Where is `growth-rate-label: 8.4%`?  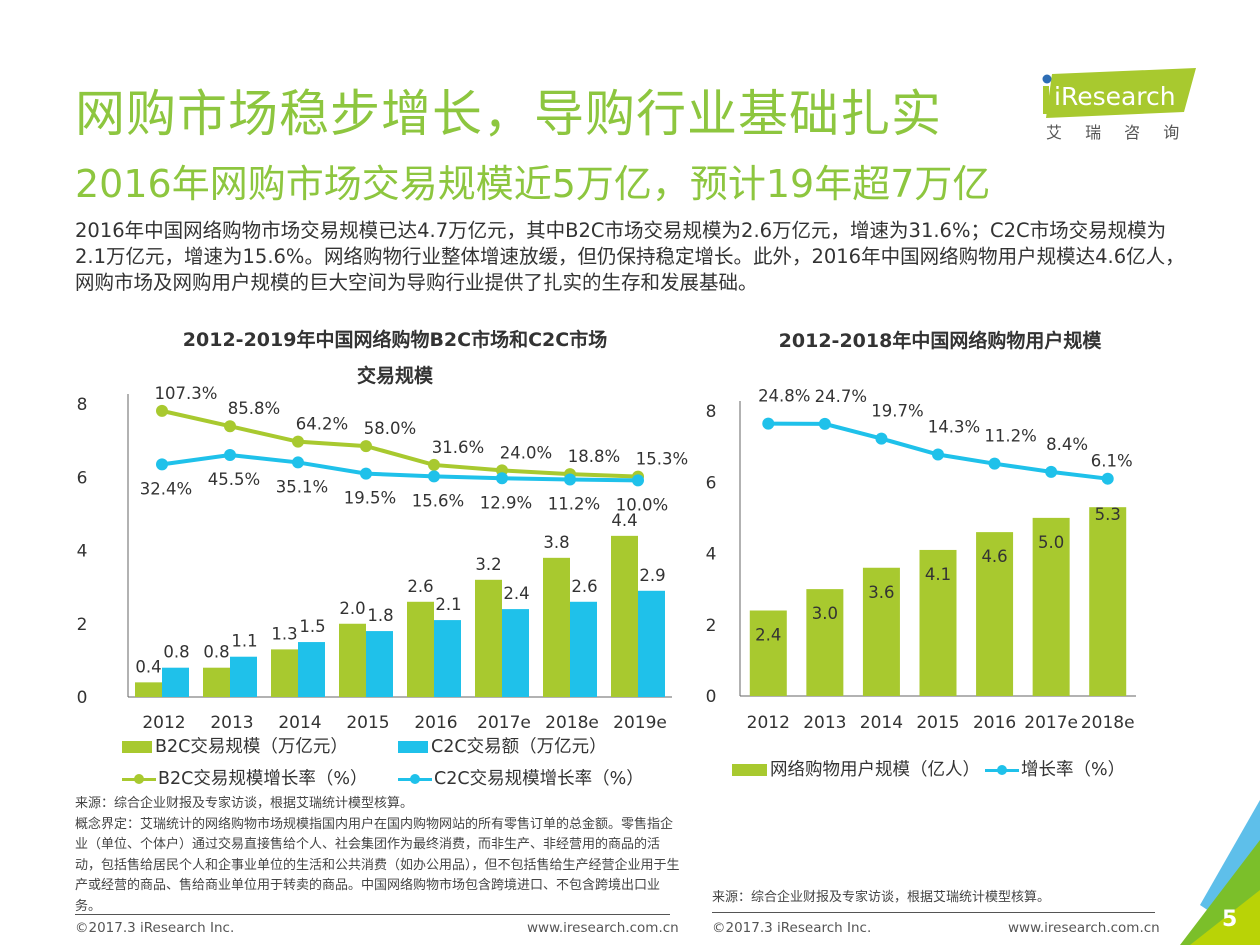
growth-rate-label: 8.4% is located at coordinates (1067, 444).